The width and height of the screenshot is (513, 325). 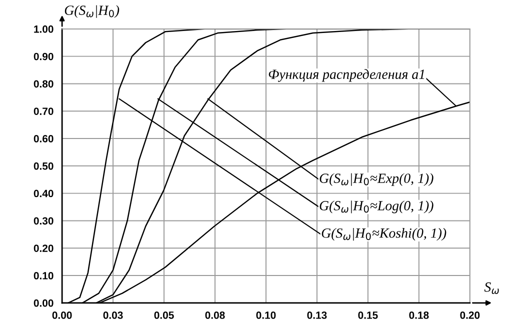 I want to click on y-tick-label: 0.50, so click(x=44, y=166).